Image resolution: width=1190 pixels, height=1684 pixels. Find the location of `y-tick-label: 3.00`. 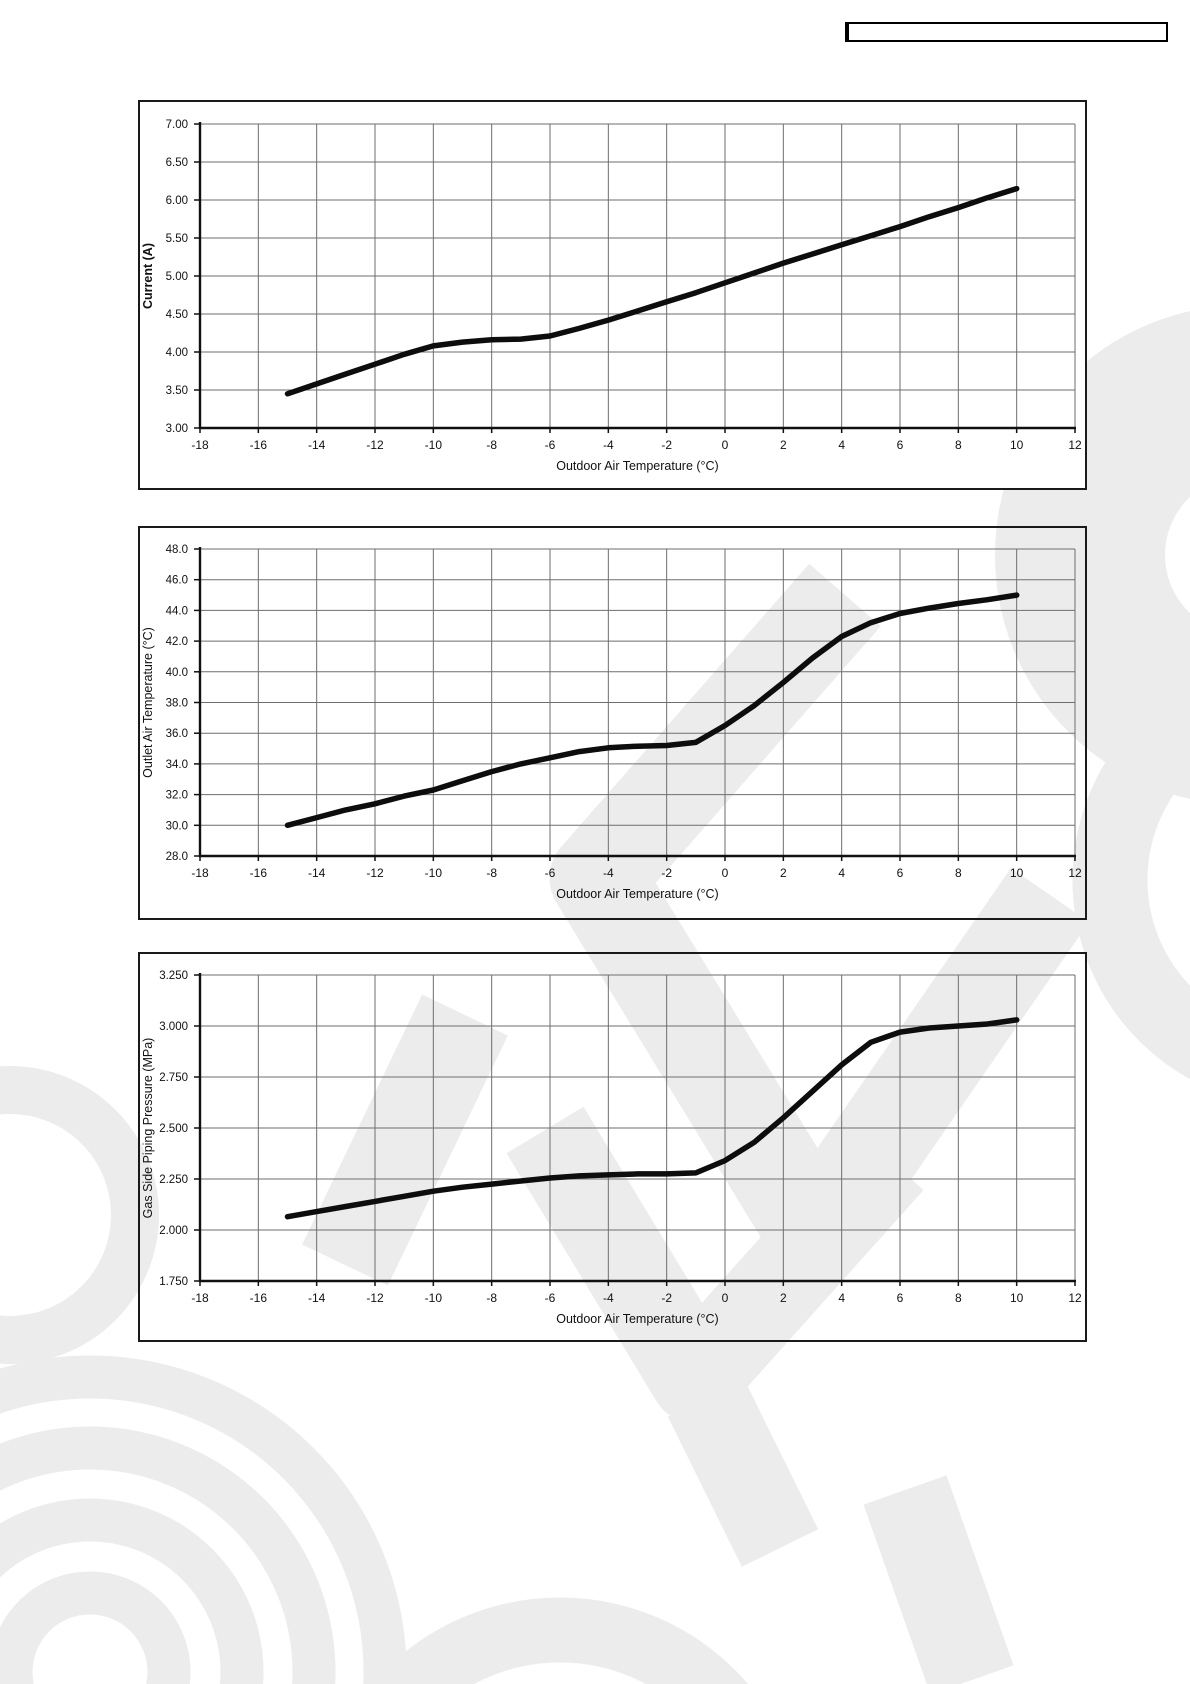

y-tick-label: 3.00 is located at coordinates (177, 429).